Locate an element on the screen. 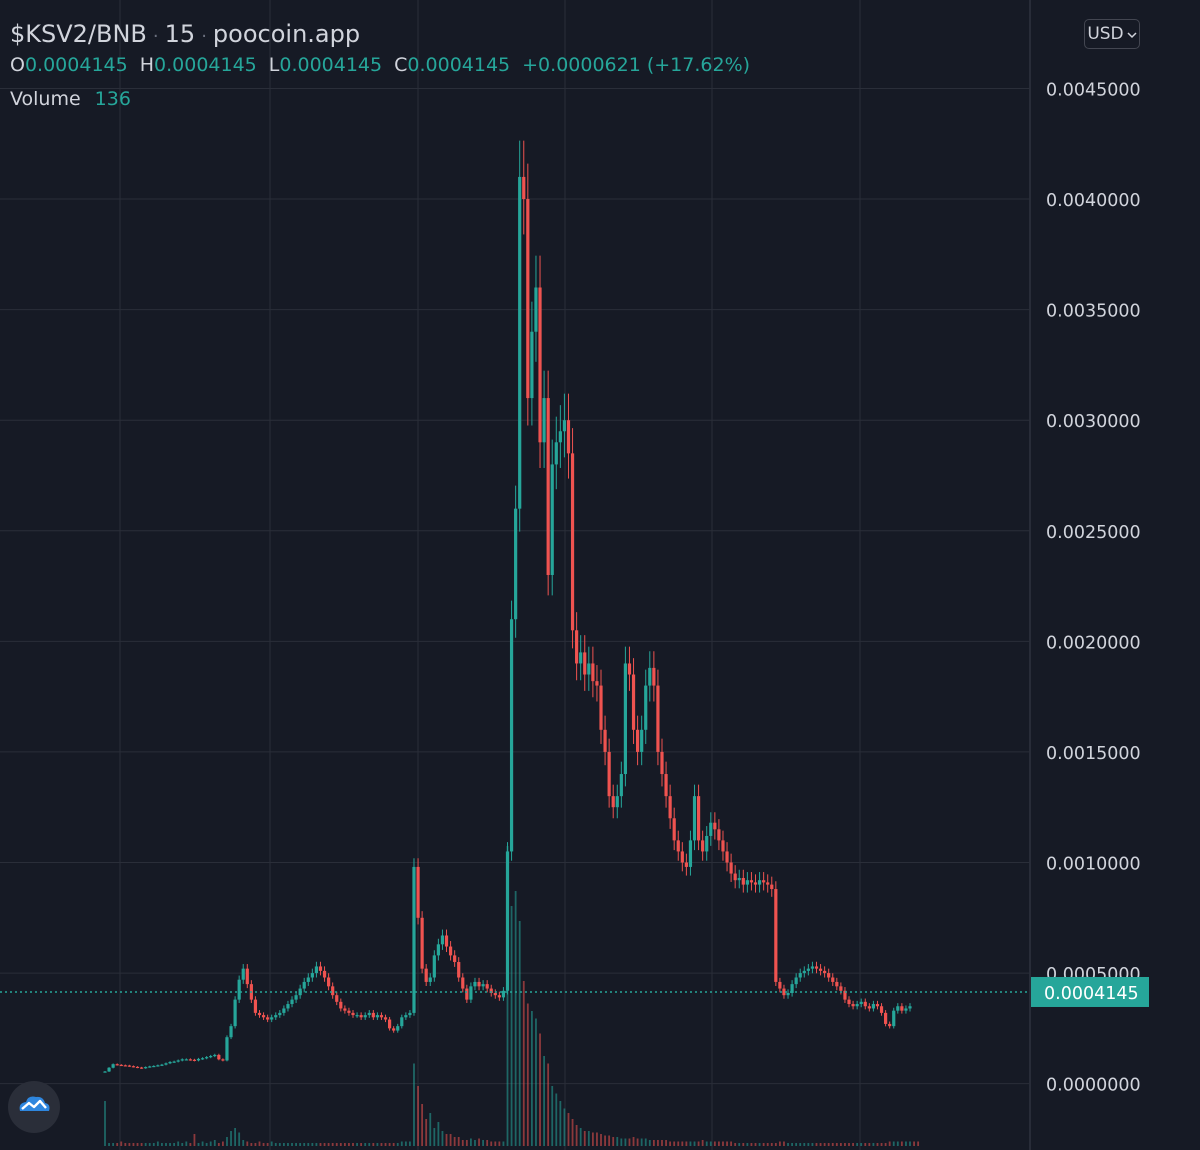 The image size is (1200, 1150). currency-select-button: USD is located at coordinates (1112, 34).